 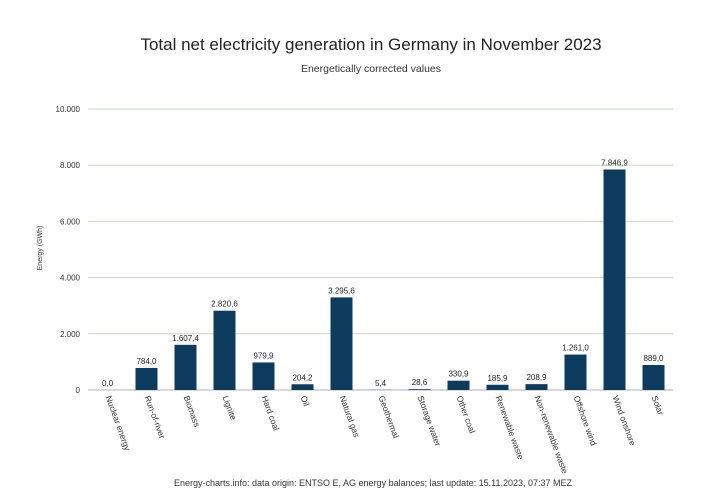 I want to click on x-tick-label: Non-renewable waste, so click(x=552, y=434).